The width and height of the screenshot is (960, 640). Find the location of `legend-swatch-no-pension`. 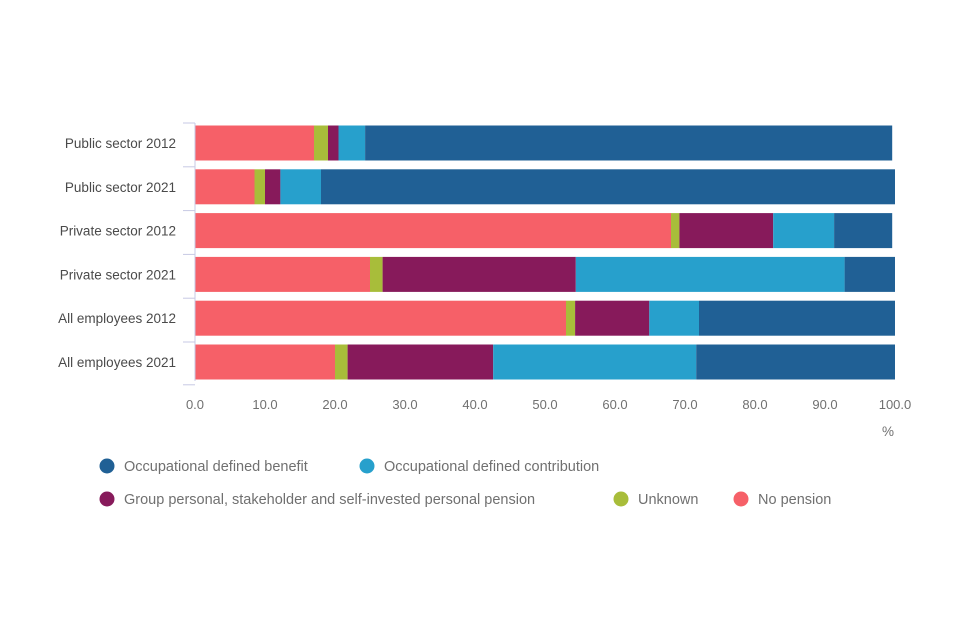

legend-swatch-no-pension is located at coordinates (741, 499).